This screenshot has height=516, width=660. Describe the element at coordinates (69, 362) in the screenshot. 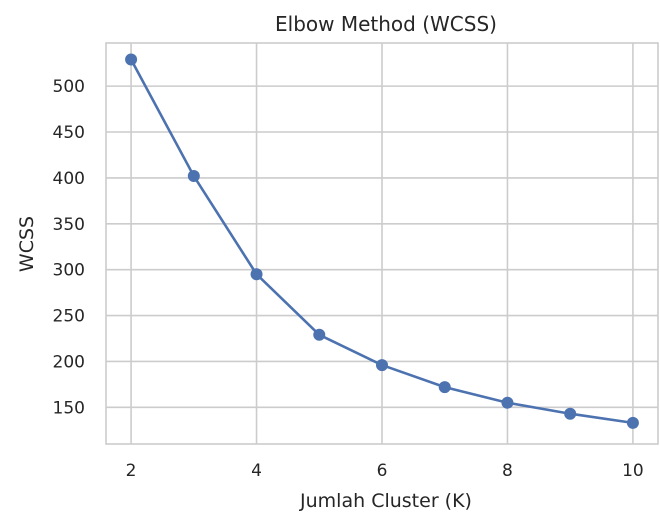

I see `y-tick-label: 200` at that location.